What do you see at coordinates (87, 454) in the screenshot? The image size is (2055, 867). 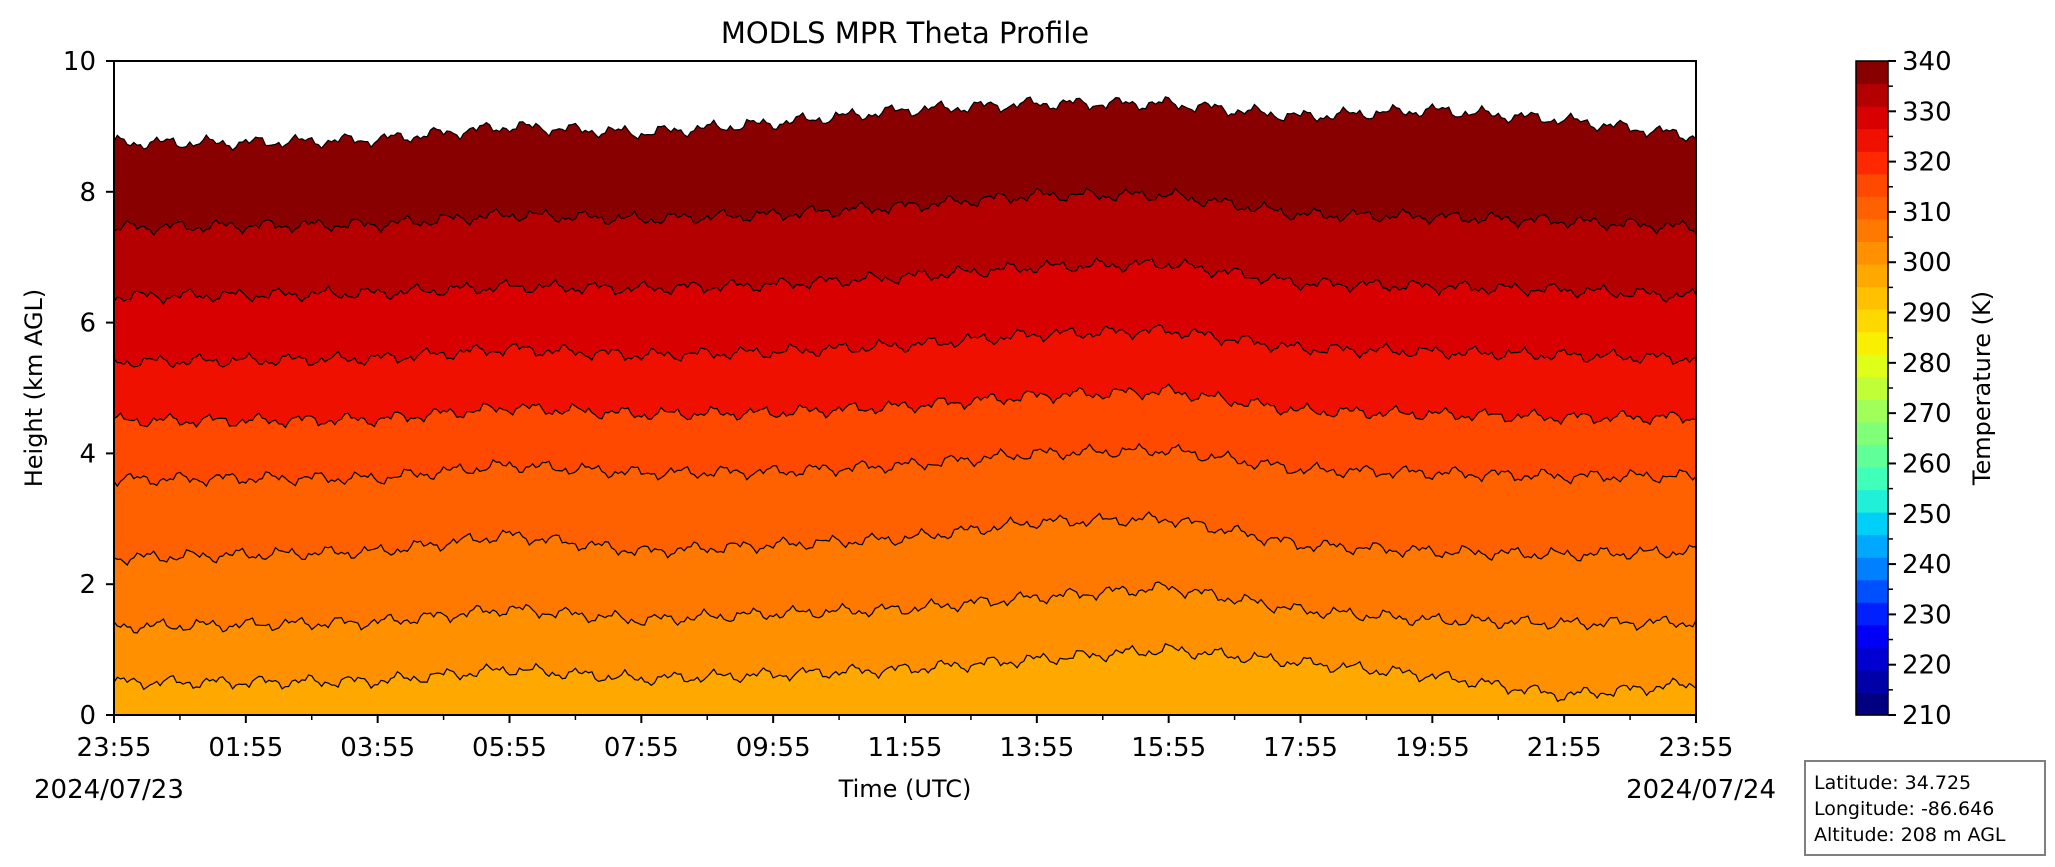 I see `y-tick-label: 4` at bounding box center [87, 454].